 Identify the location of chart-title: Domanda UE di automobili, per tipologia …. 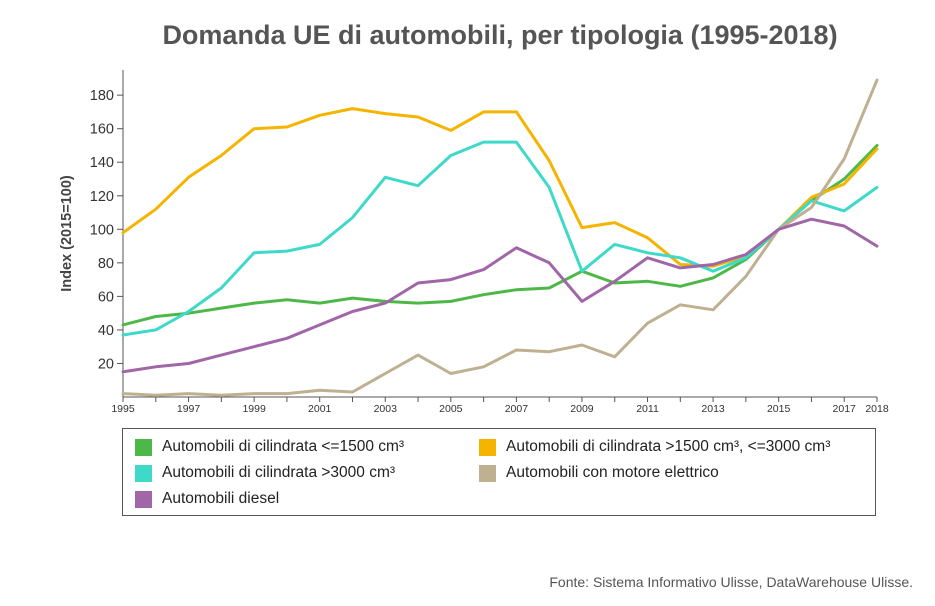
(500, 35).